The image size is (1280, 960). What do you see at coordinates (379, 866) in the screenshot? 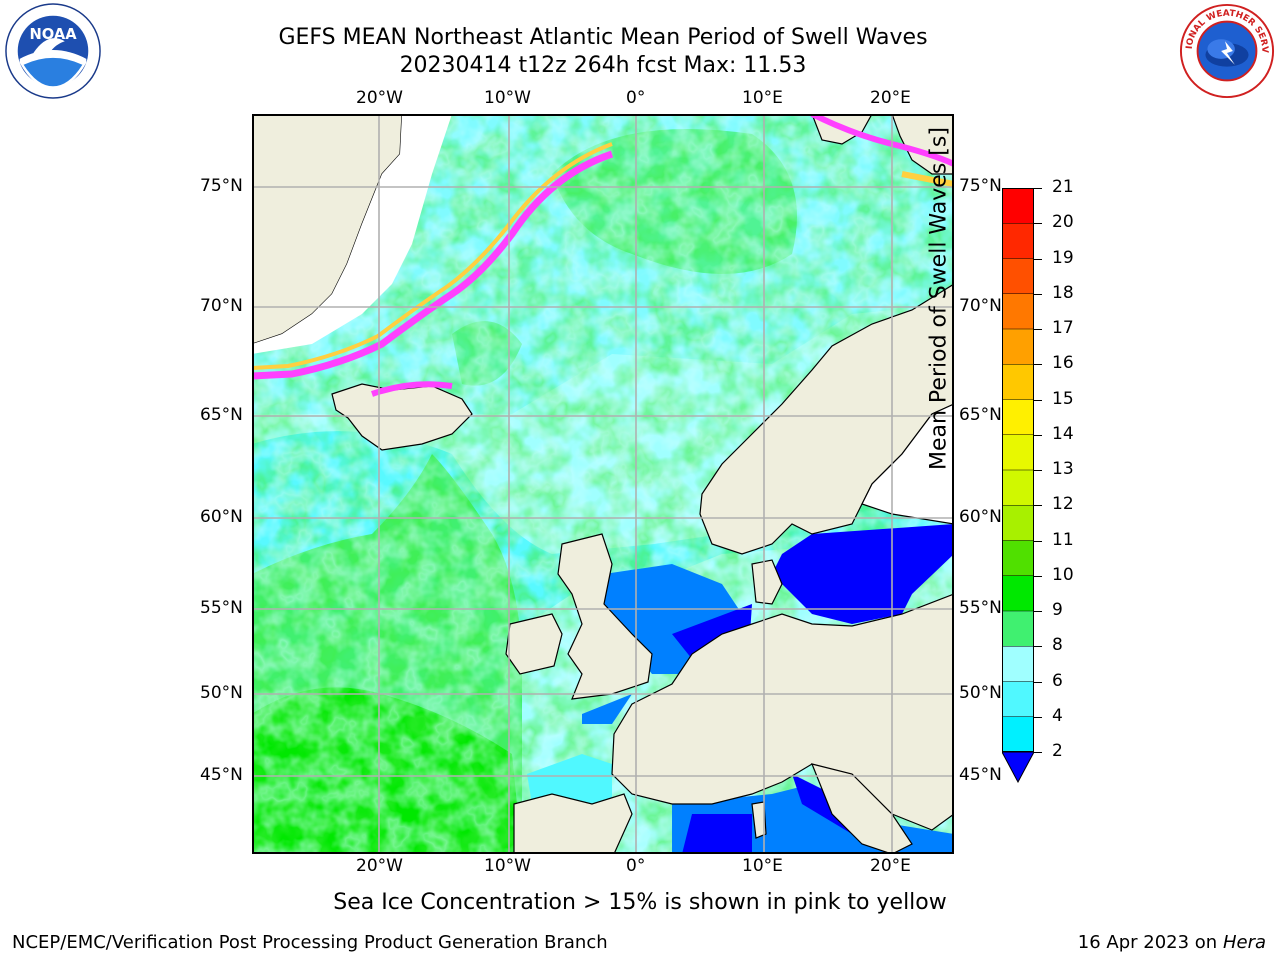
I see `lon-label-bottom-20w: 20°W` at bounding box center [379, 866].